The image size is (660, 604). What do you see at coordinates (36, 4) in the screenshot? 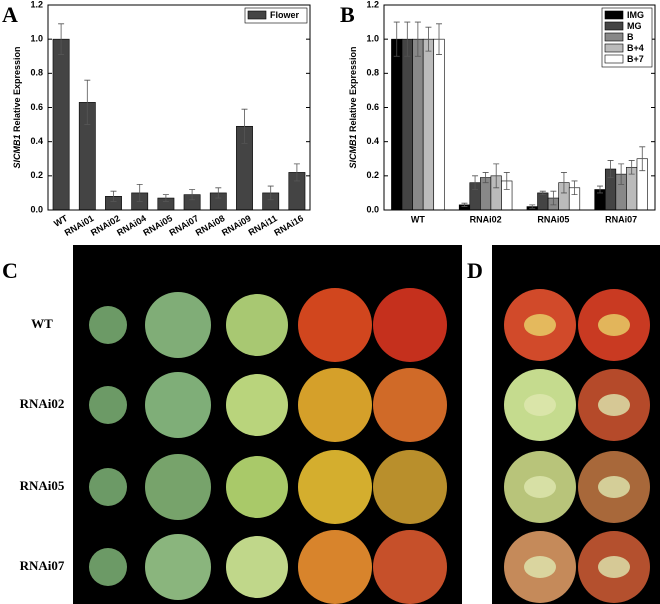
I see `y-tick-label: 1.2` at bounding box center [36, 4].